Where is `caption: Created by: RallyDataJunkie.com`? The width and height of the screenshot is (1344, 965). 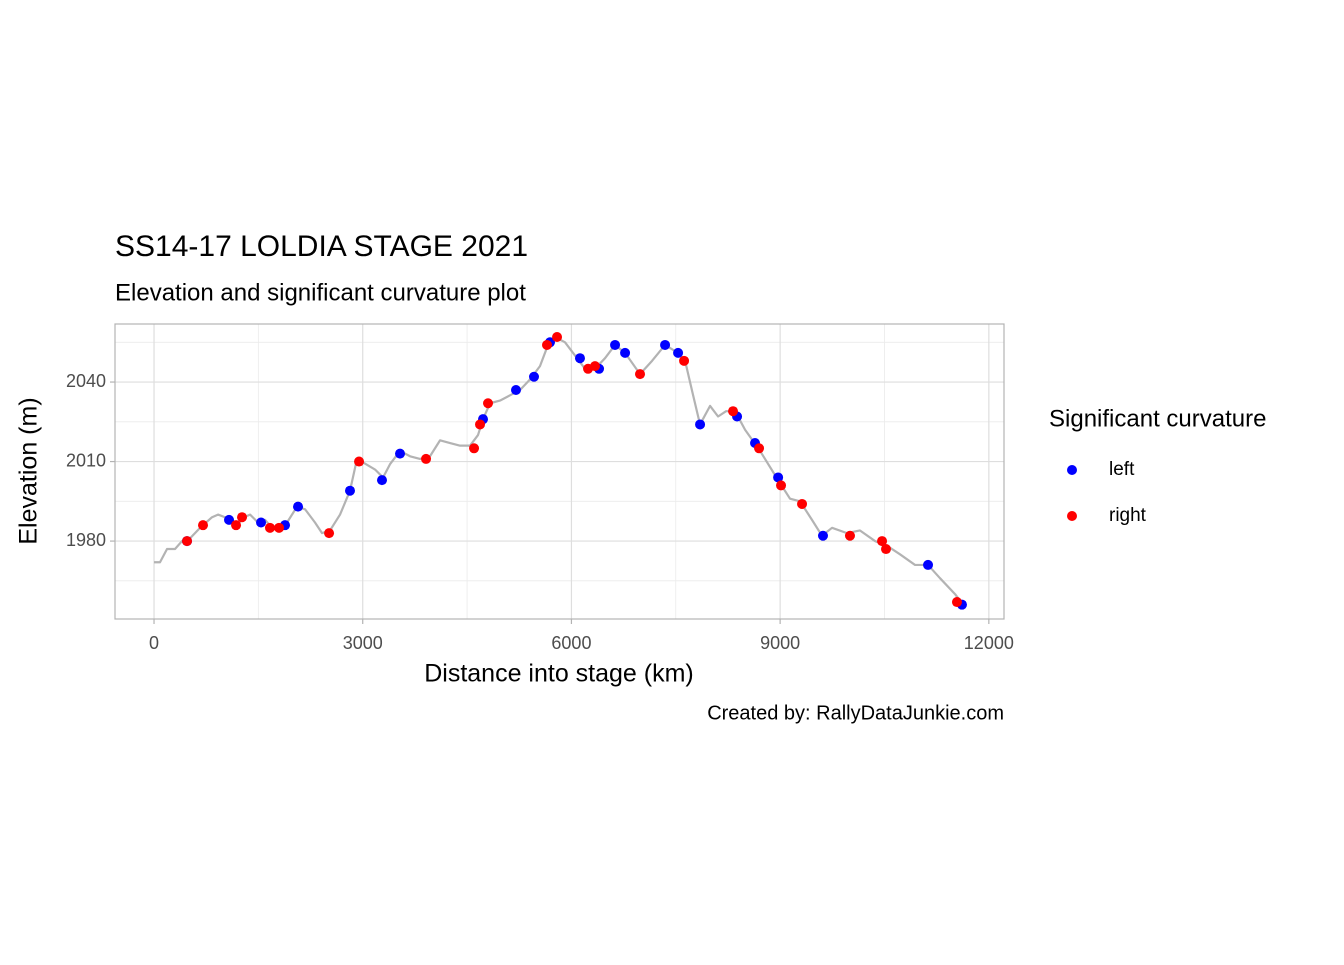 caption: Created by: RallyDataJunkie.com is located at coordinates (855, 713).